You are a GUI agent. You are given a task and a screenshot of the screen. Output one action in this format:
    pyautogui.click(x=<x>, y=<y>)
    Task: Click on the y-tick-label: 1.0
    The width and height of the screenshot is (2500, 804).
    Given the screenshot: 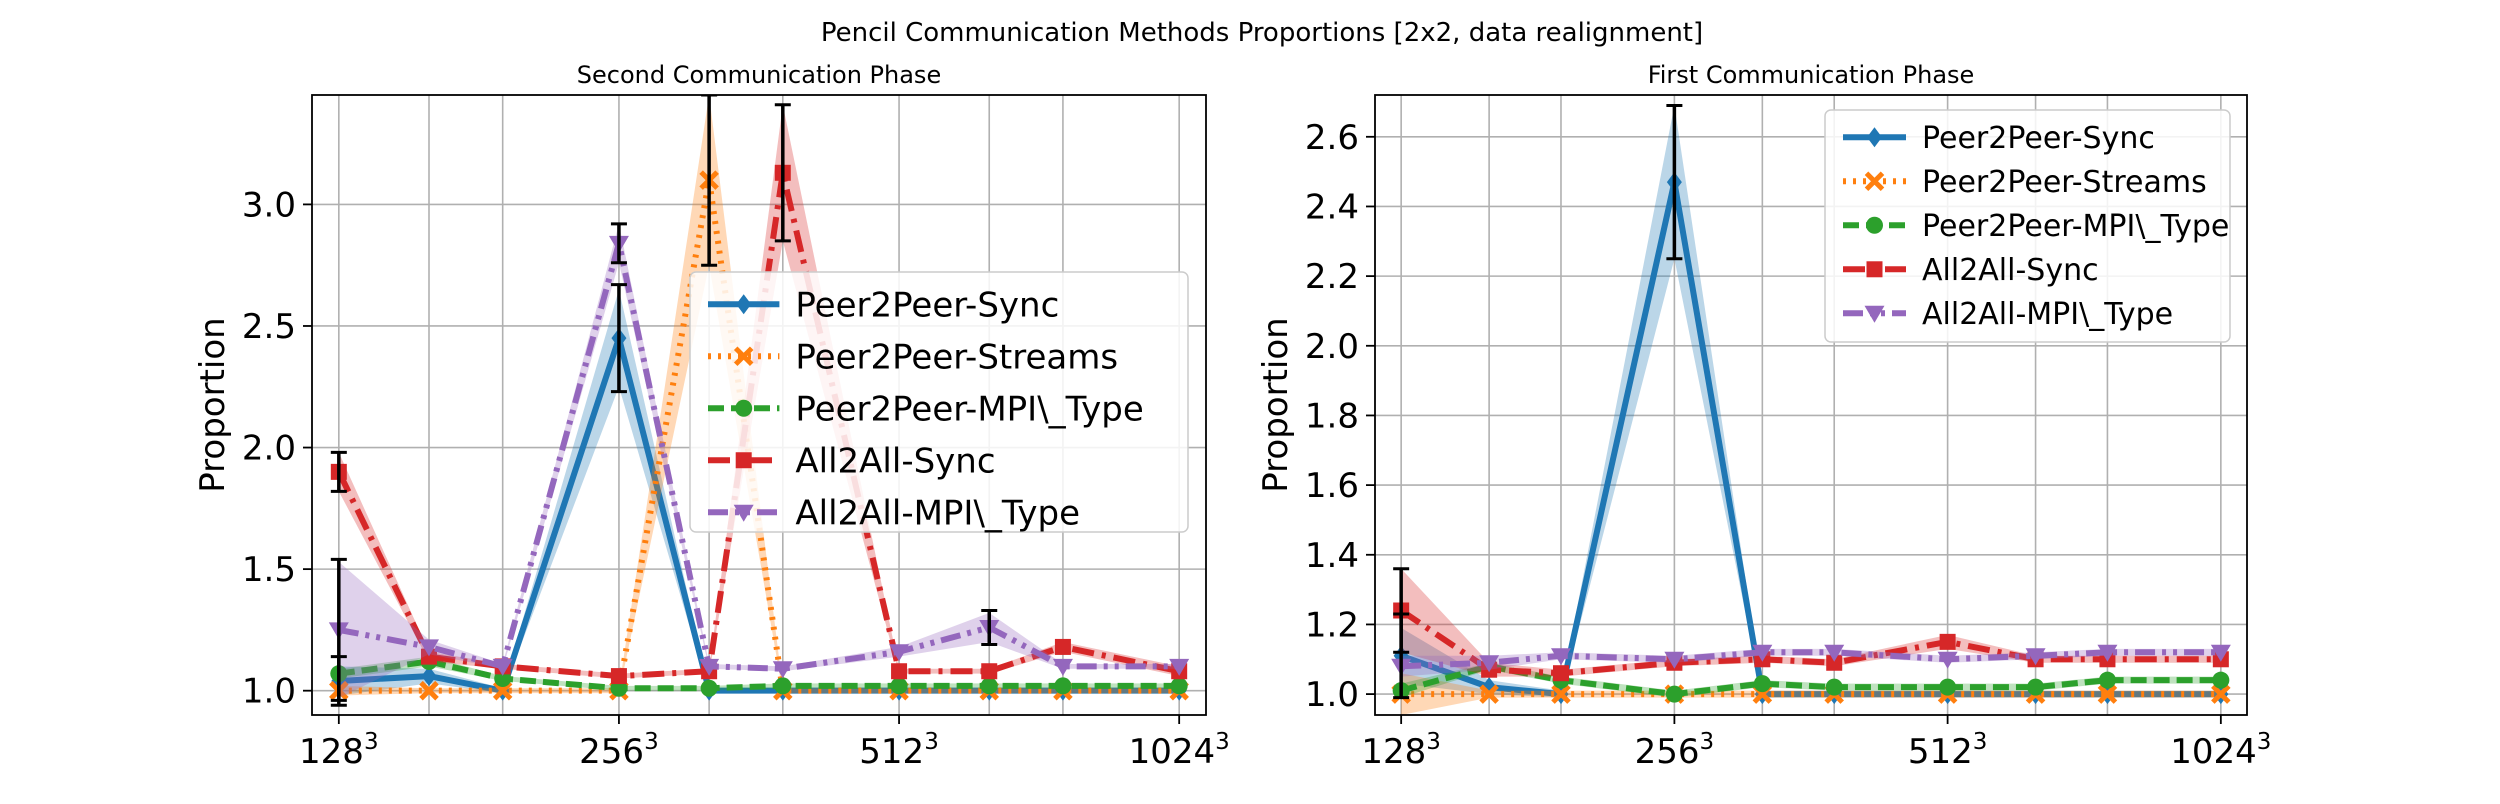 What is the action you would take?
    pyautogui.click(x=1332, y=695)
    